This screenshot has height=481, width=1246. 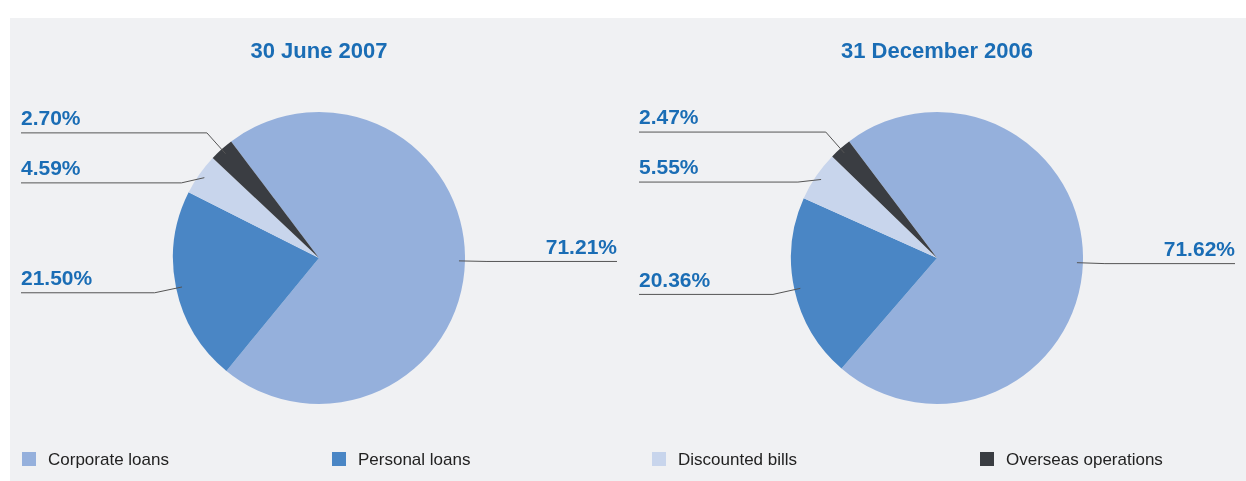 What do you see at coordinates (51, 118) in the screenshot?
I see `data-label: 2.70%` at bounding box center [51, 118].